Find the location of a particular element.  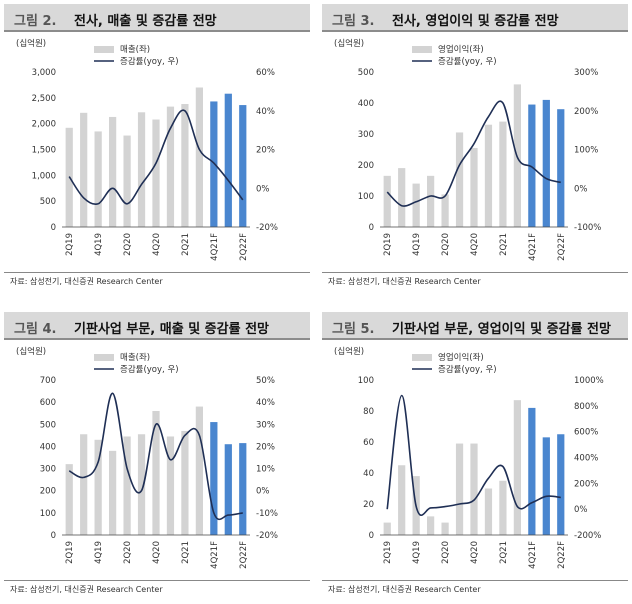

y2-tick-label: 10% is located at coordinates (265, 470).